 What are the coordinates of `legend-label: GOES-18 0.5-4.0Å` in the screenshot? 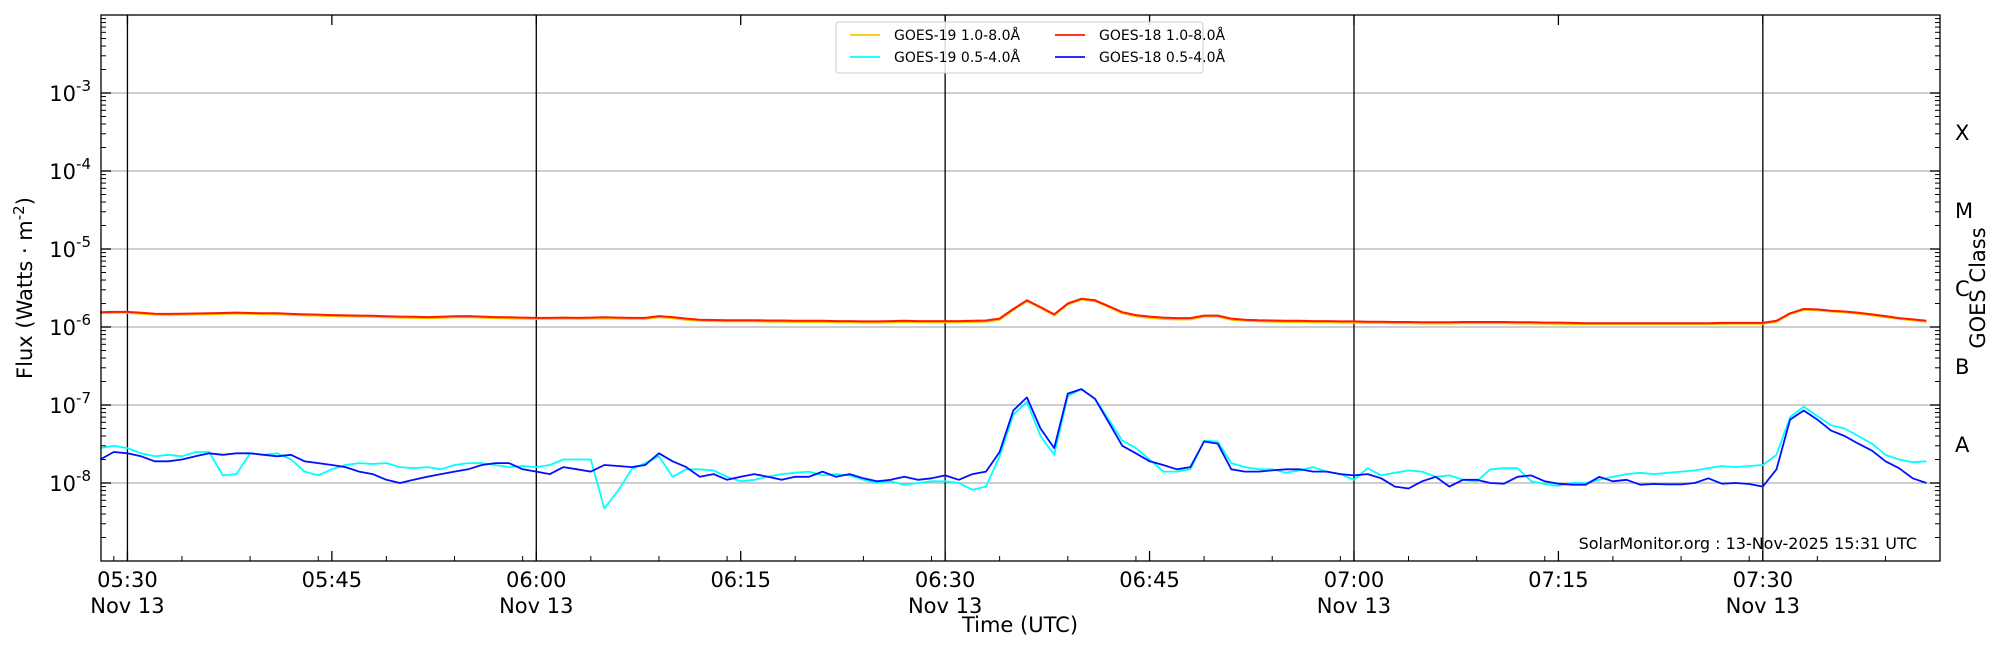 It's located at (1162, 57).